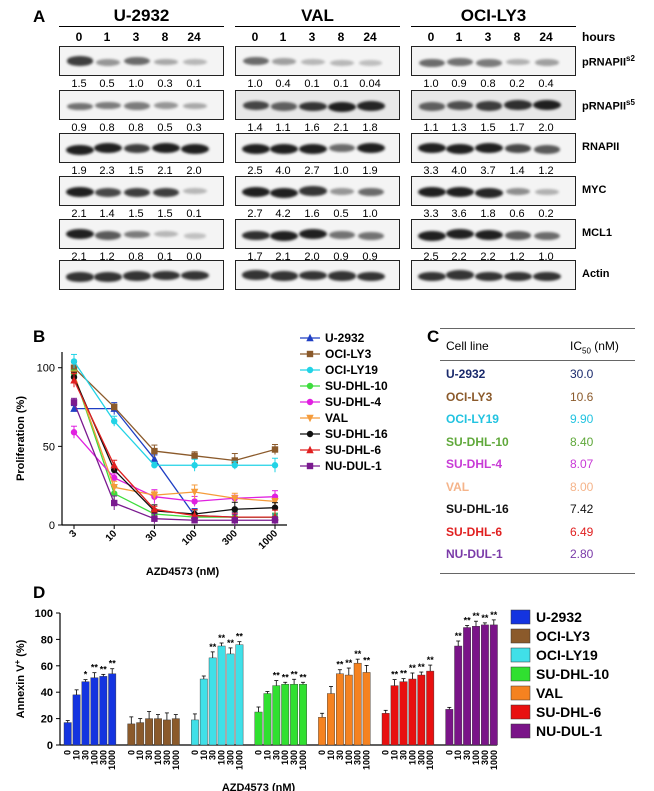  I want to click on quant-value: 0.1, so click(341, 84).